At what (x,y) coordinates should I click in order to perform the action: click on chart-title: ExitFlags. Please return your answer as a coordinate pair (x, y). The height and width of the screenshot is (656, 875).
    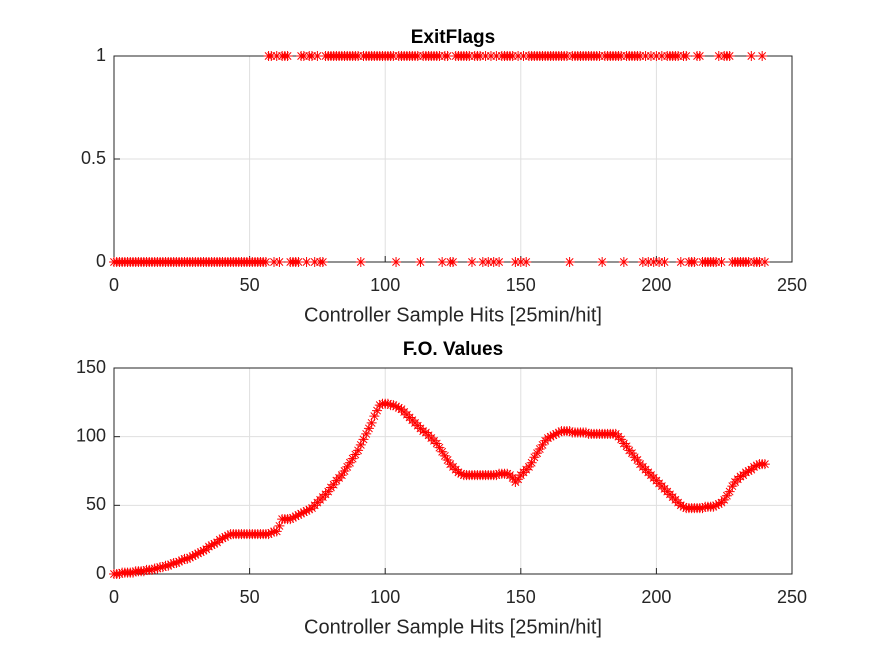
    Looking at the image, I should click on (453, 37).